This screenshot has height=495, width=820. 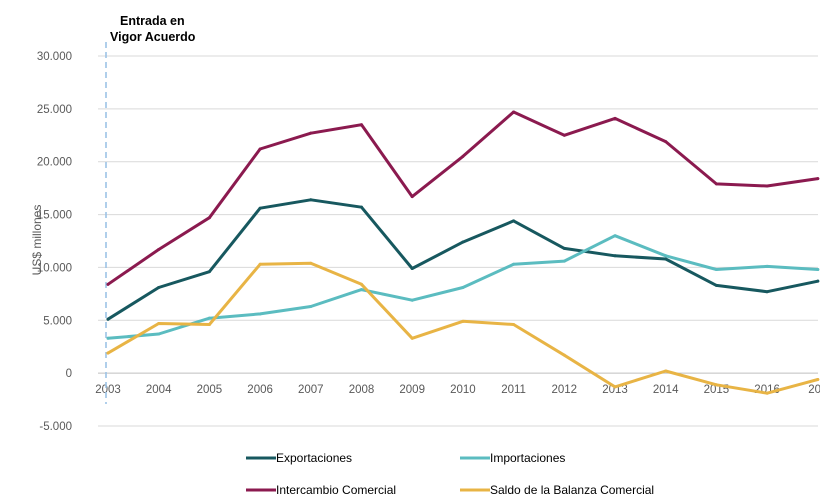 I want to click on x-tick-label: 2010, so click(x=463, y=390).